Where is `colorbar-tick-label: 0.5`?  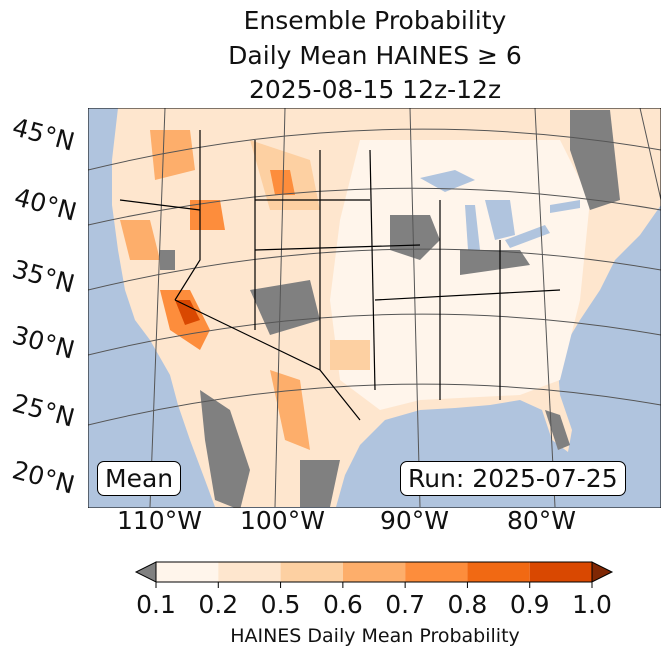
colorbar-tick-label: 0.5 is located at coordinates (280, 604).